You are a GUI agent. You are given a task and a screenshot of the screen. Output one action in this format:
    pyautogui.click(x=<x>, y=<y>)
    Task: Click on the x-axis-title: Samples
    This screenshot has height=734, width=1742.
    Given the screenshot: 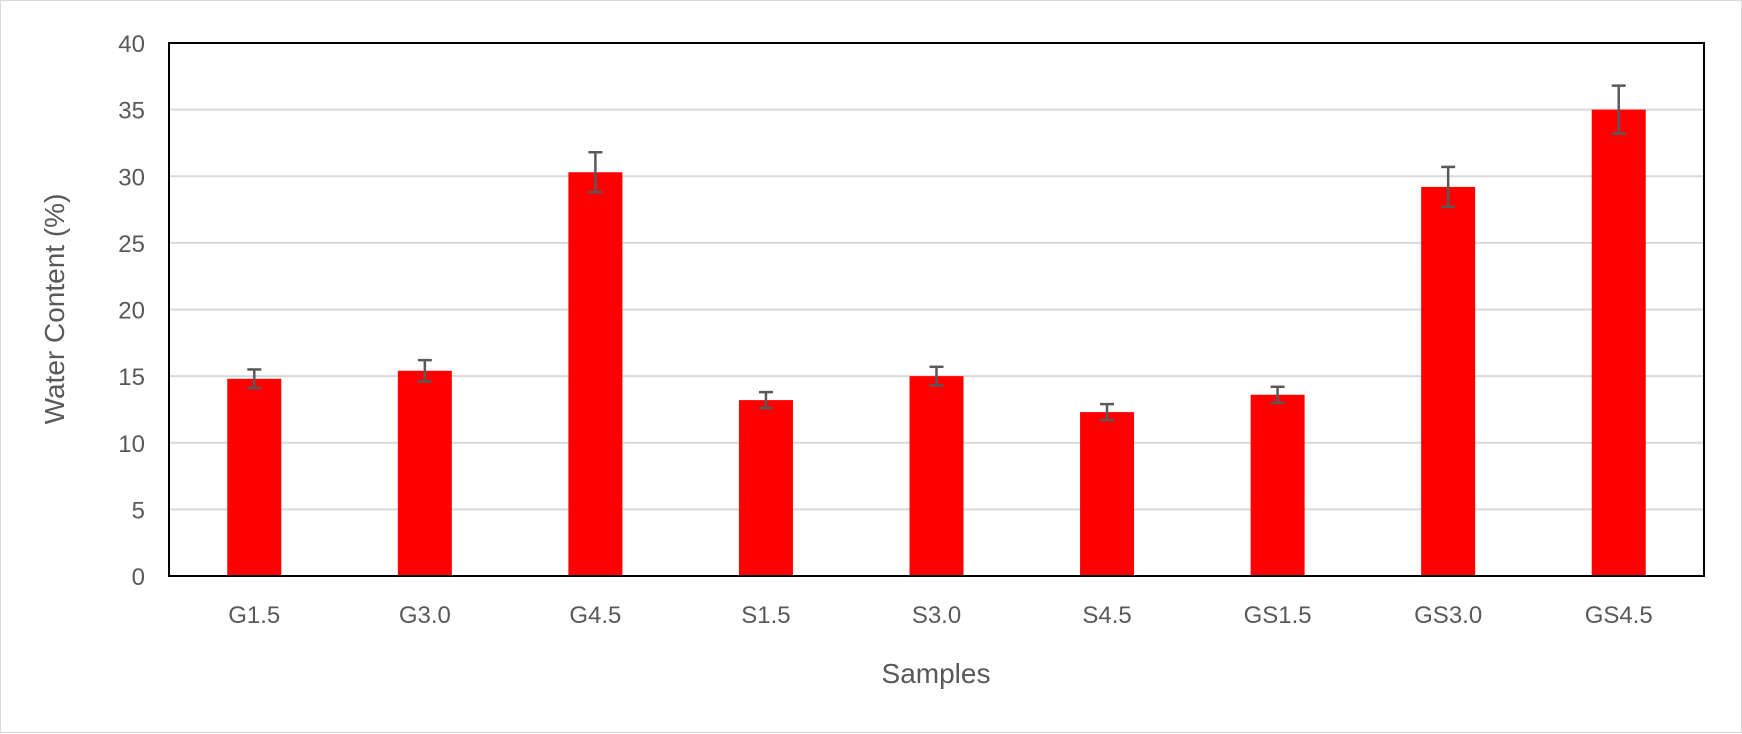 What is the action you would take?
    pyautogui.click(x=936, y=673)
    